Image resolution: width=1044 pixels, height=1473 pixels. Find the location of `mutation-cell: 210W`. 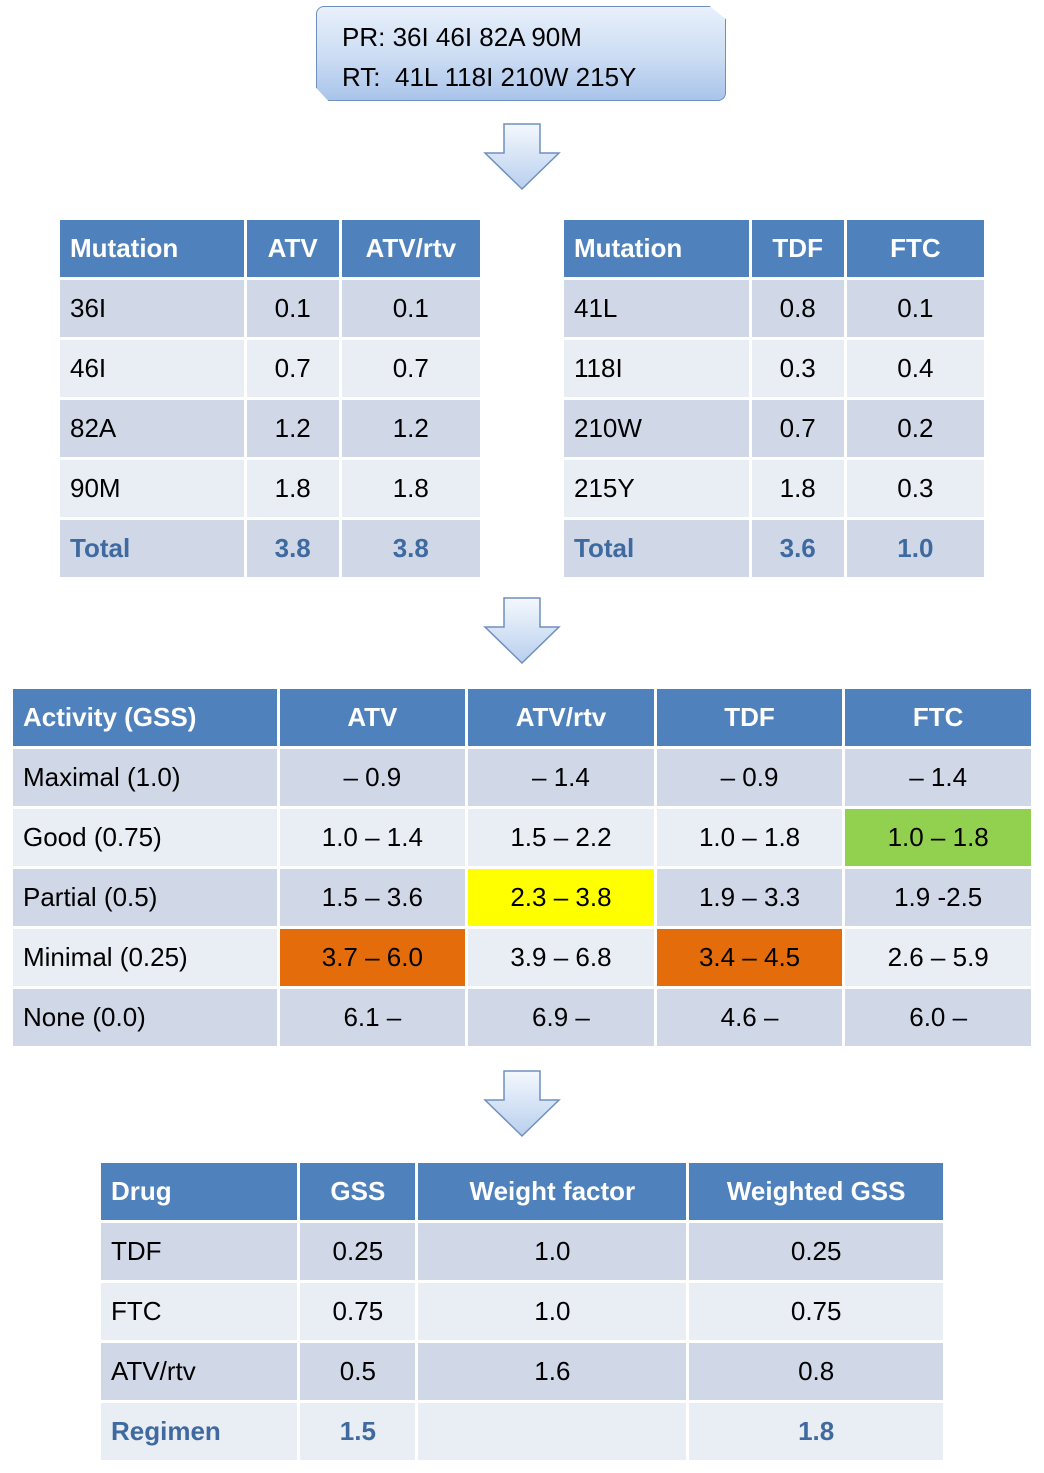

mutation-cell: 210W is located at coordinates (656, 428).